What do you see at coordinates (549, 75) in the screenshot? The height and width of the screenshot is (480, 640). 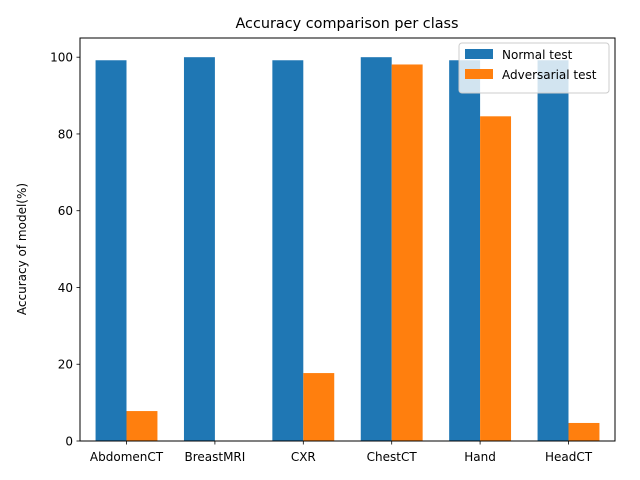 I see `legend-label: Adversarial test` at bounding box center [549, 75].